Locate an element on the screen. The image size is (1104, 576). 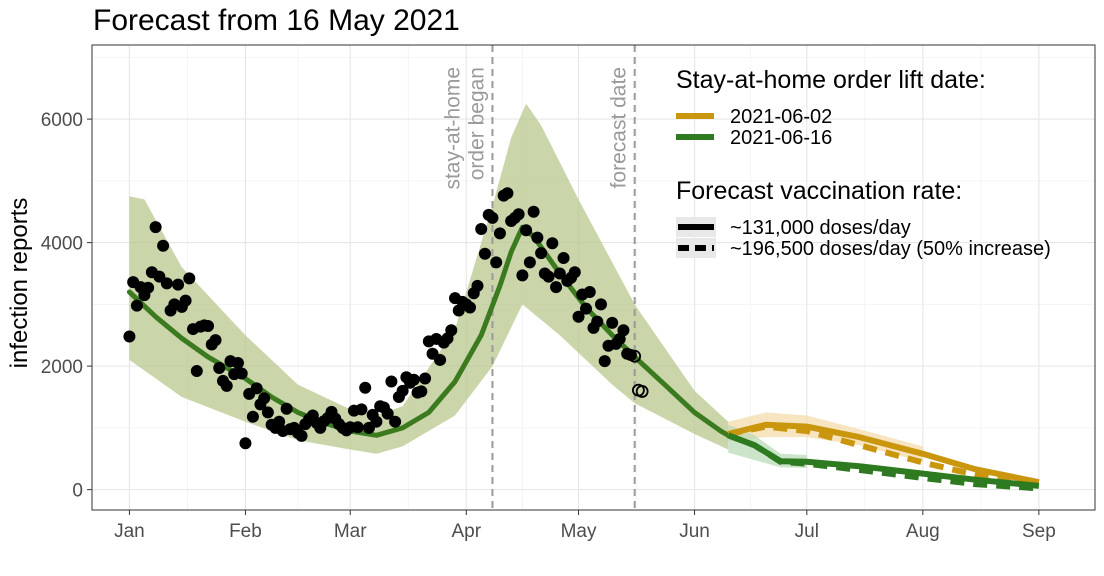
x-tick-label: Jun is located at coordinates (694, 531).